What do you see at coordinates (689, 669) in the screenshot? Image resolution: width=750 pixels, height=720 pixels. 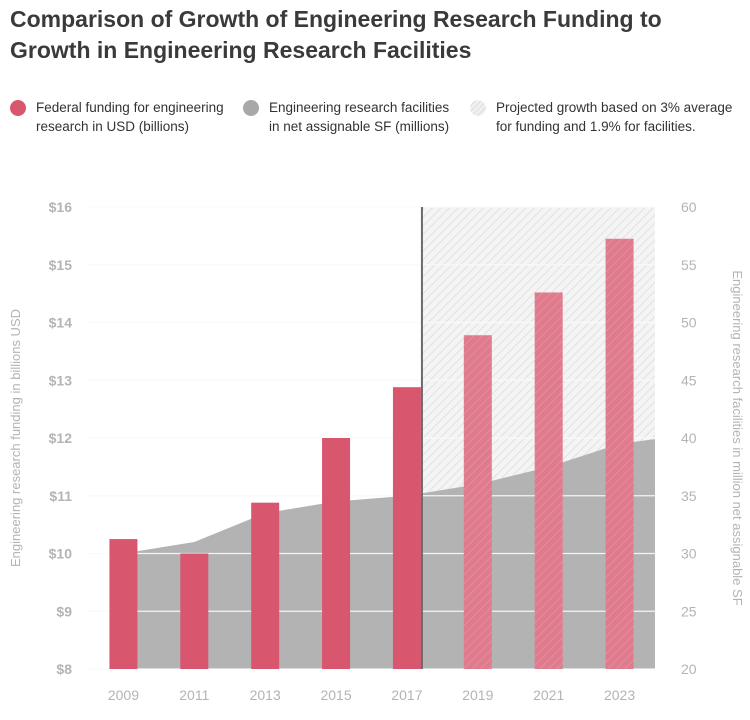 I see `right-axis-tick-label: 20` at bounding box center [689, 669].